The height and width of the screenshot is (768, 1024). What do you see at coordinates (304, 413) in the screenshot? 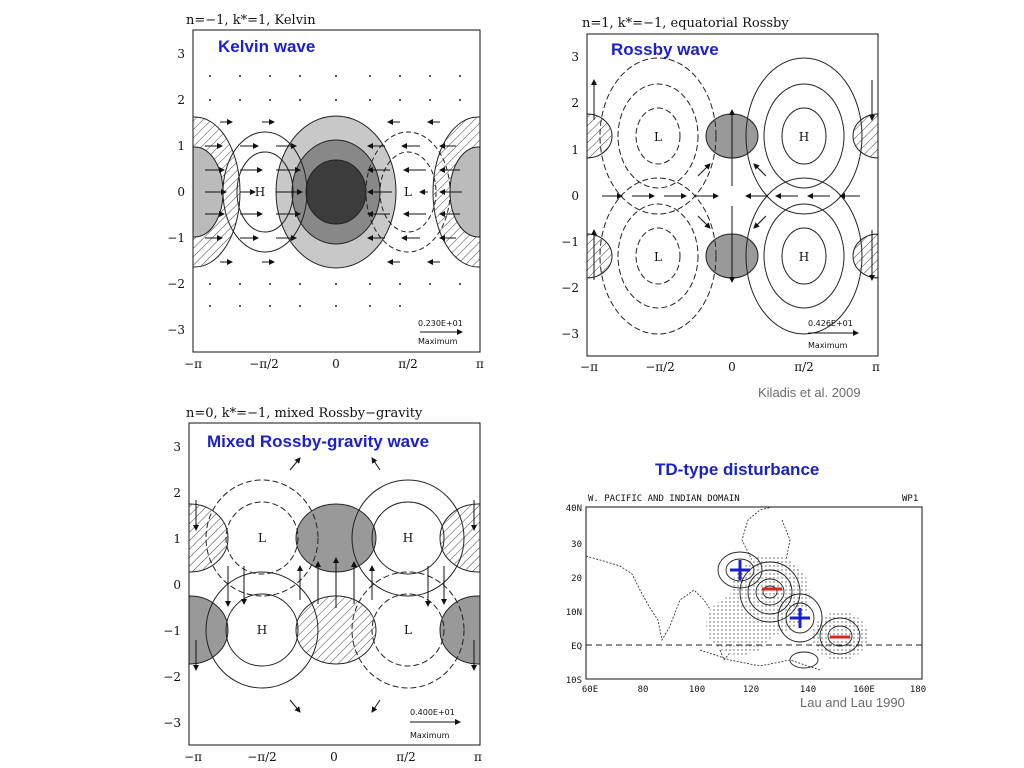
I see `mrg-panel-title: n=0, k*=−1, mixed Rossby−gravity` at bounding box center [304, 413].